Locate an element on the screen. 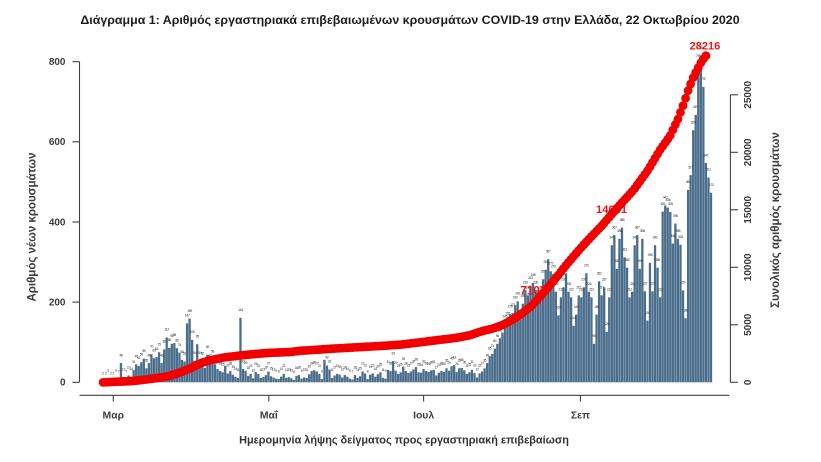  svg-text: 112 is located at coordinates (166, 330).